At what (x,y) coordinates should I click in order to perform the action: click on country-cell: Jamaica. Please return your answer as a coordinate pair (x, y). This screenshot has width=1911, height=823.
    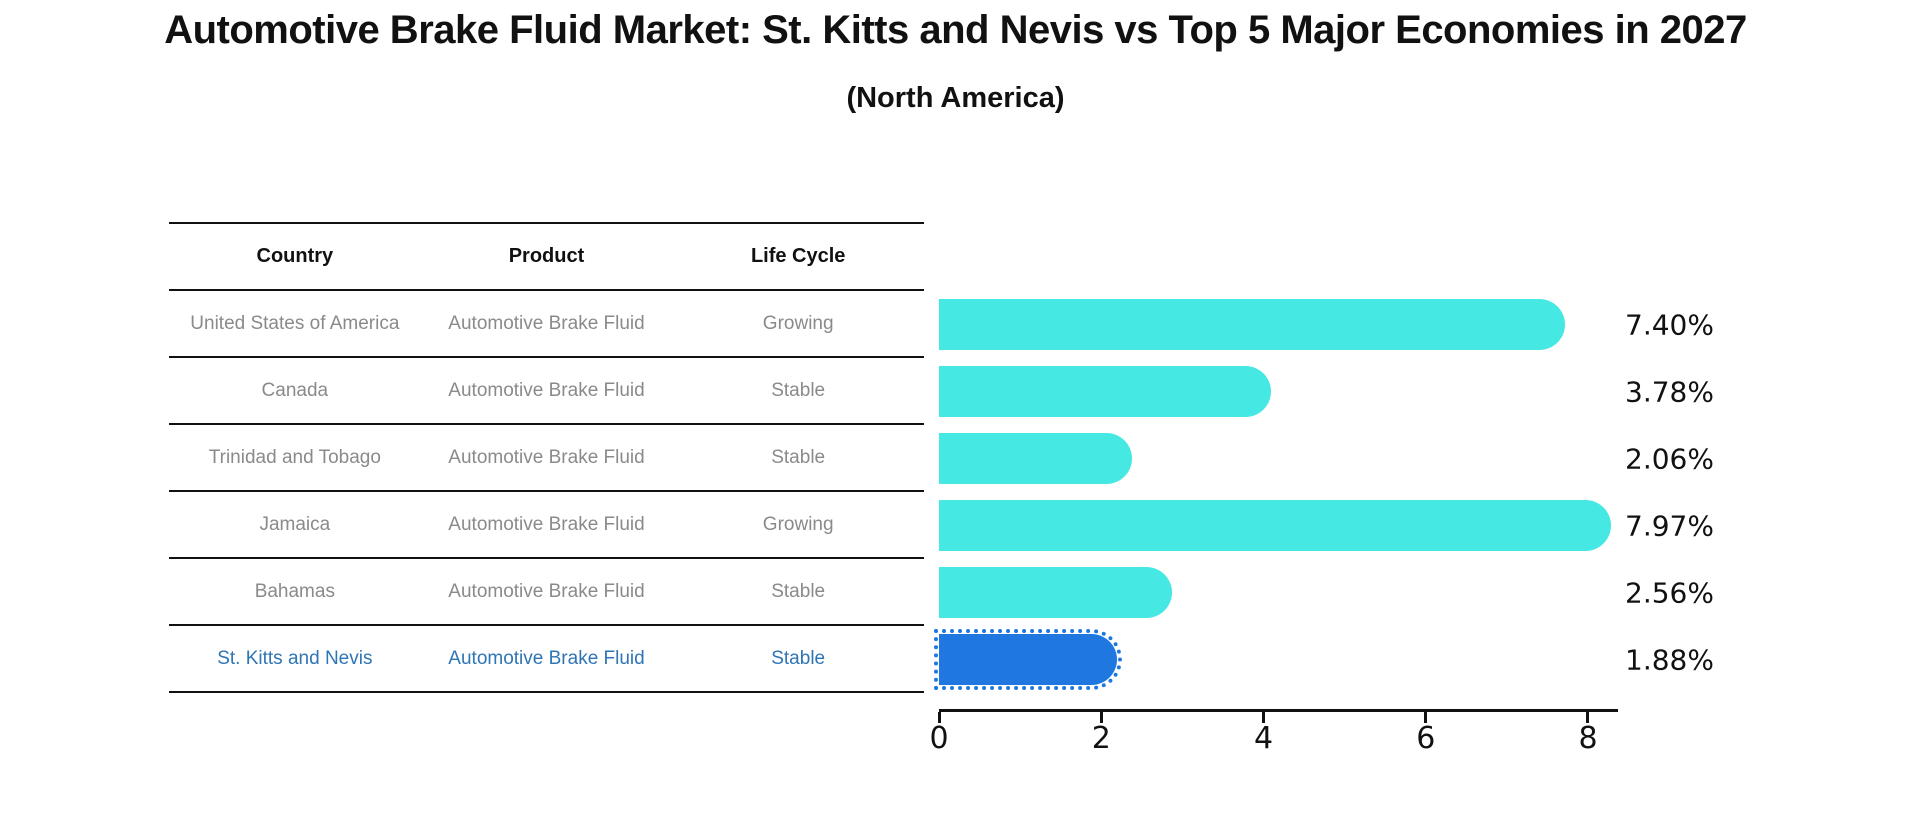
    Looking at the image, I should click on (295, 524).